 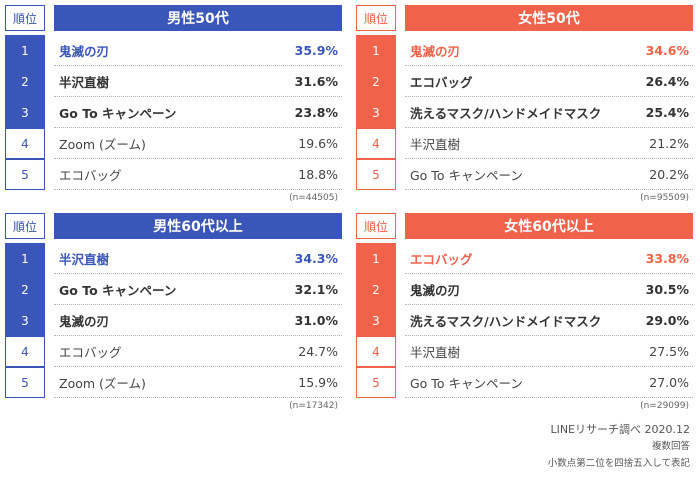 I want to click on sample-size-note: (n=29099), so click(x=664, y=406).